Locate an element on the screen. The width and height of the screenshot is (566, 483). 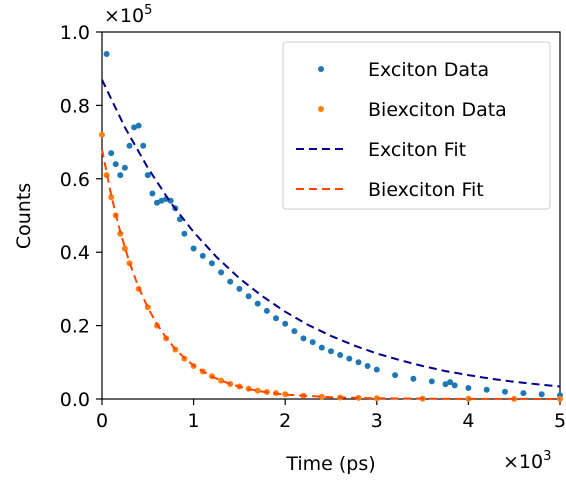
x-tick-label: 2 is located at coordinates (285, 421).